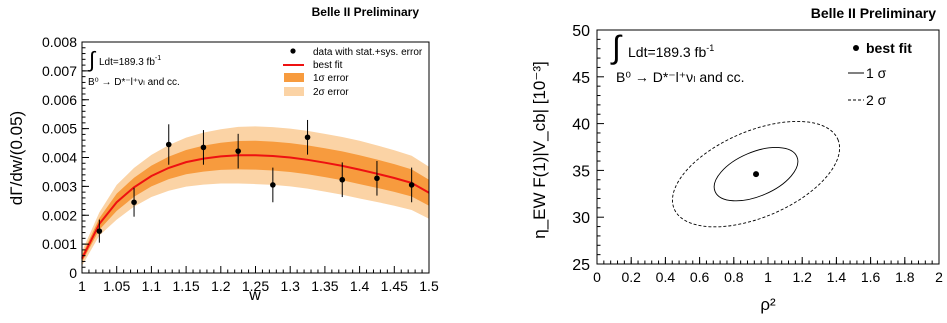 The width and height of the screenshot is (947, 323). What do you see at coordinates (331, 92) in the screenshot?
I see `legend-2sigma-label: 2σ error` at bounding box center [331, 92].